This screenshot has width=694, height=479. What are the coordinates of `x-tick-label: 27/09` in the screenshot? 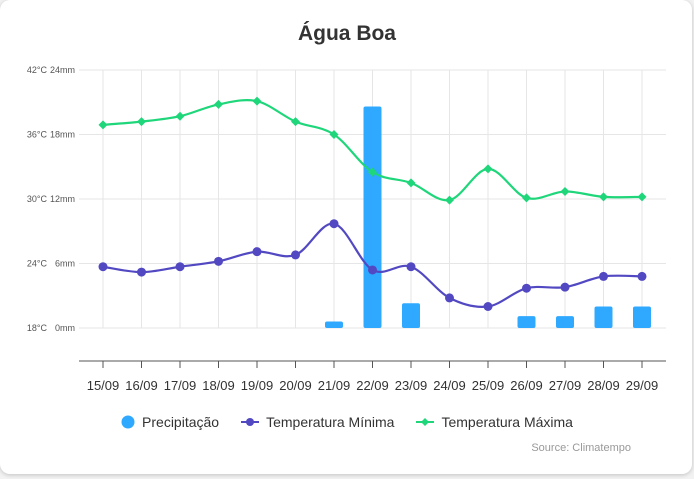 It's located at (565, 385).